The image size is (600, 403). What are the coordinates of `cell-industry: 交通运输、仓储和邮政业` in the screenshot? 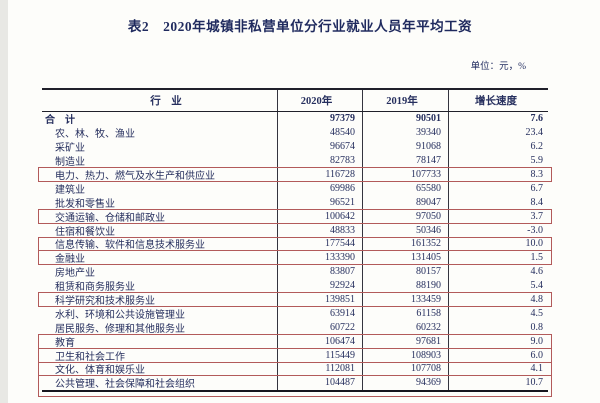 It's located at (160, 216).